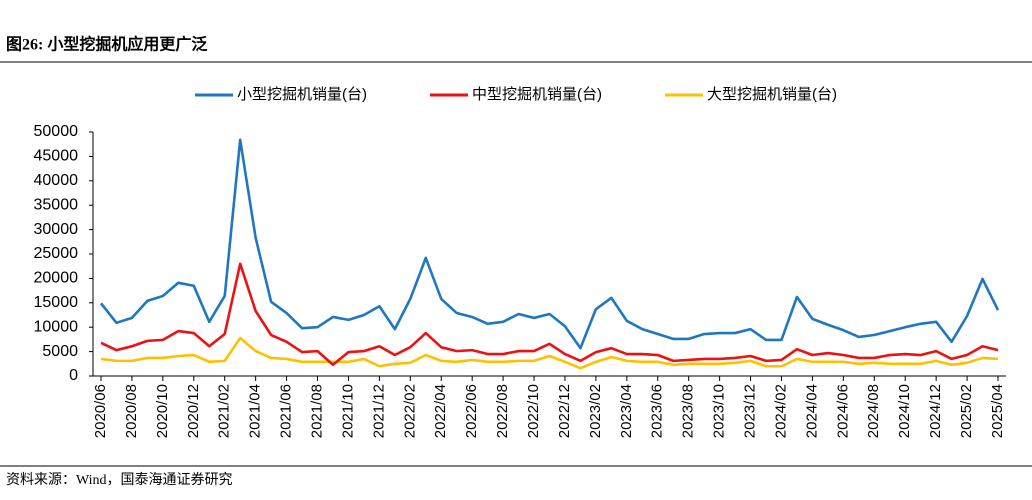 The width and height of the screenshot is (1032, 500). Describe the element at coordinates (56, 131) in the screenshot. I see `y-tick-label: 50000` at that location.